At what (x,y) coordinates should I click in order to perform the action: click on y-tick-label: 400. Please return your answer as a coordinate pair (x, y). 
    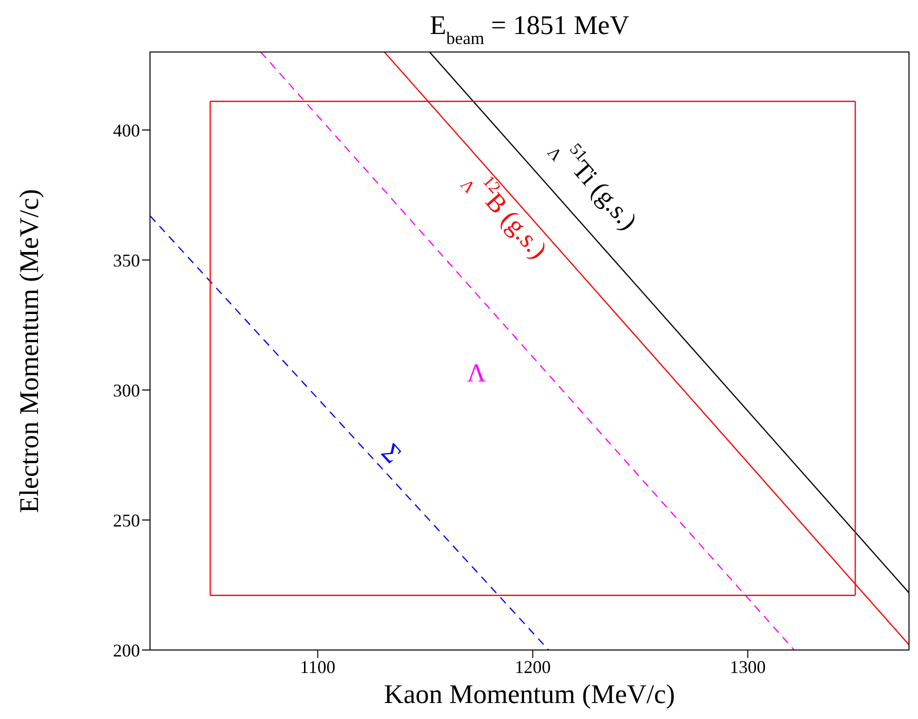
    Looking at the image, I should click on (126, 130).